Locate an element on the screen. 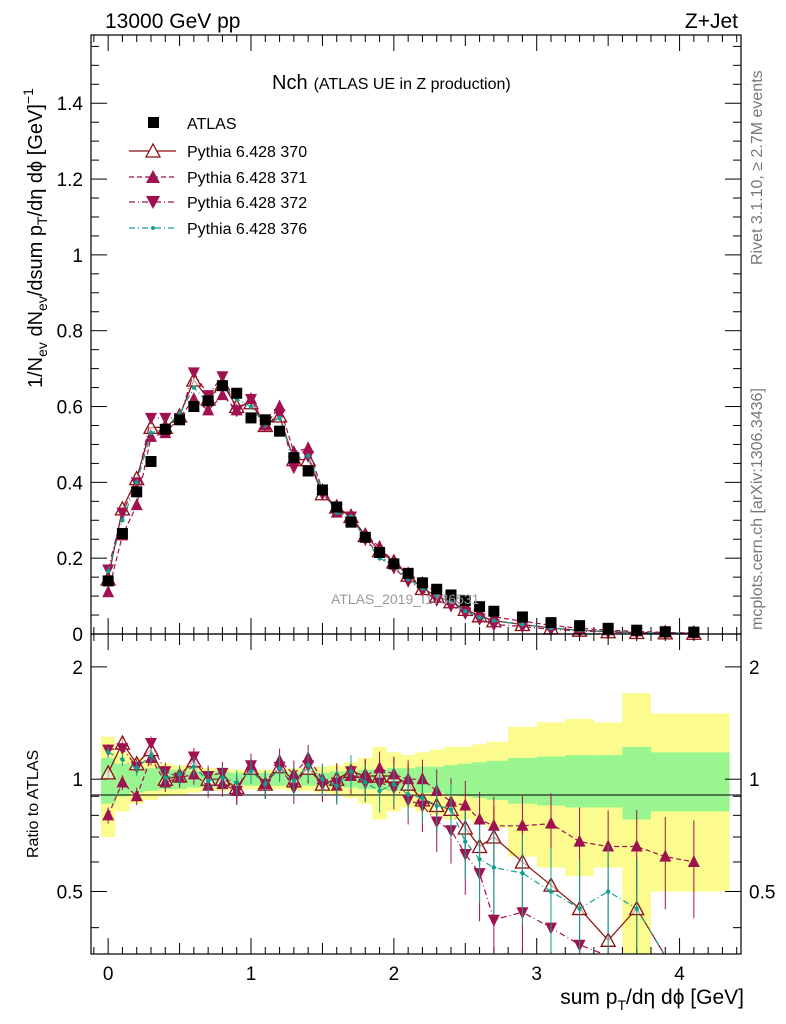 This screenshot has width=786, height=1024. ratio-ytick-label-right: 0.5 is located at coordinates (762, 893).